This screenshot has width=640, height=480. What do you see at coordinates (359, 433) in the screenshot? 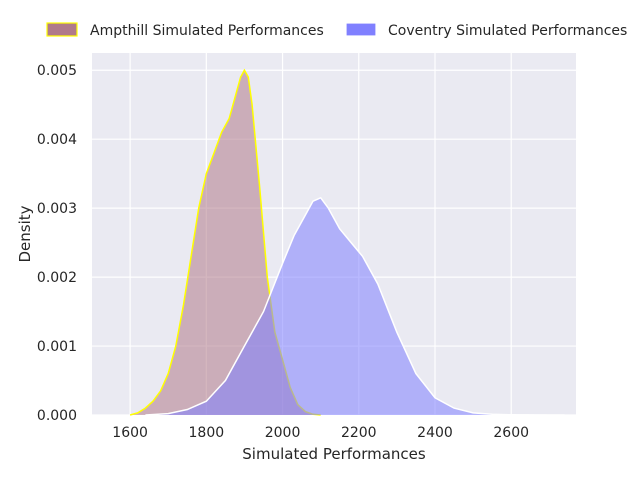
I see `x-tick-label: 2200` at bounding box center [359, 433].